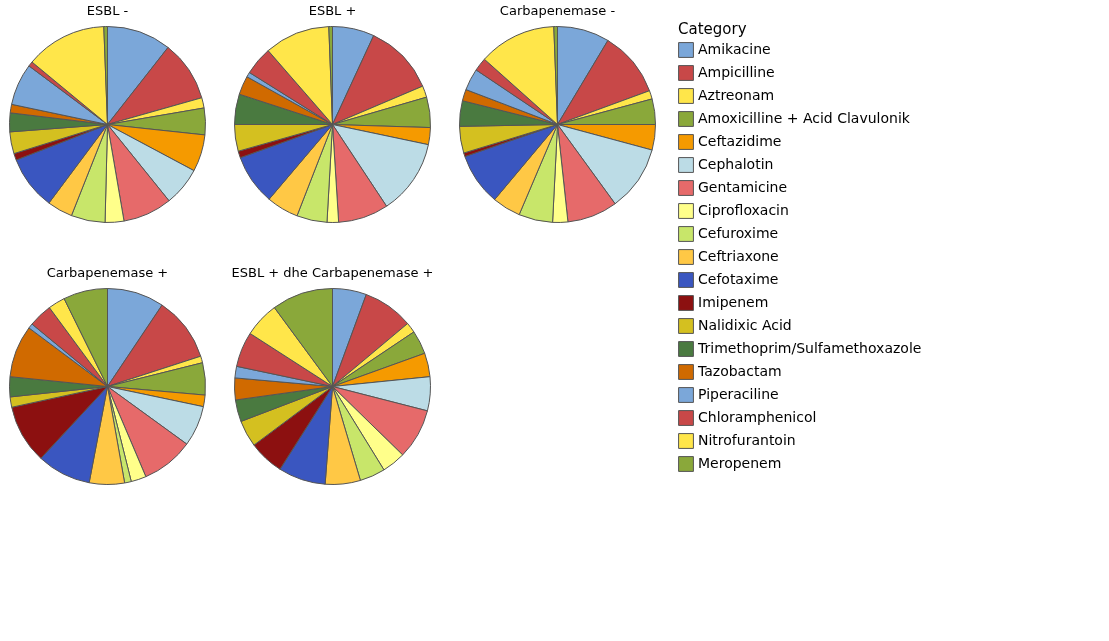  Describe the element at coordinates (332, 272) in the screenshot. I see `slice-label: ESBL + dhe Carbapenemase +` at that location.